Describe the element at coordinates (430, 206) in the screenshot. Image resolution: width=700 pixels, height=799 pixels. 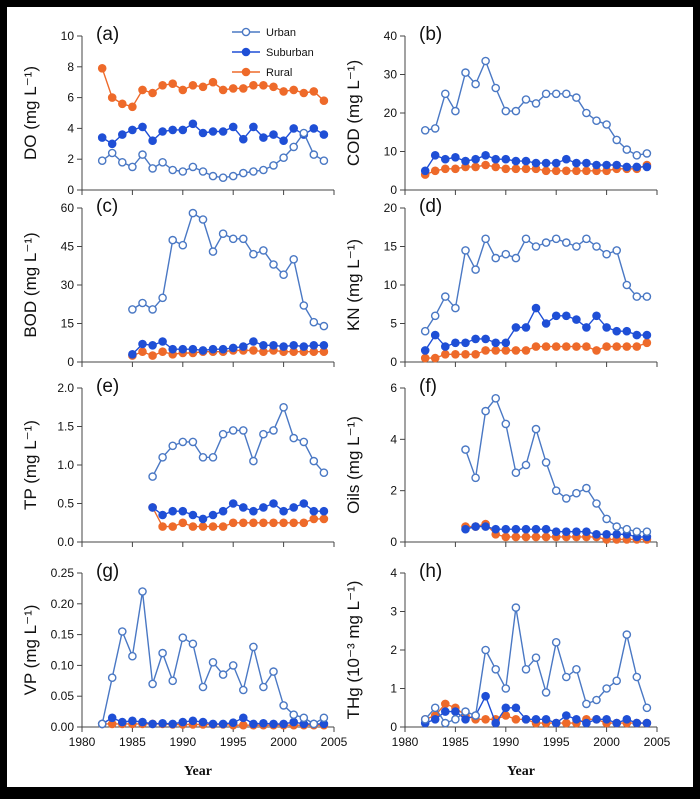
I see `panel-label: (d)` at that location.